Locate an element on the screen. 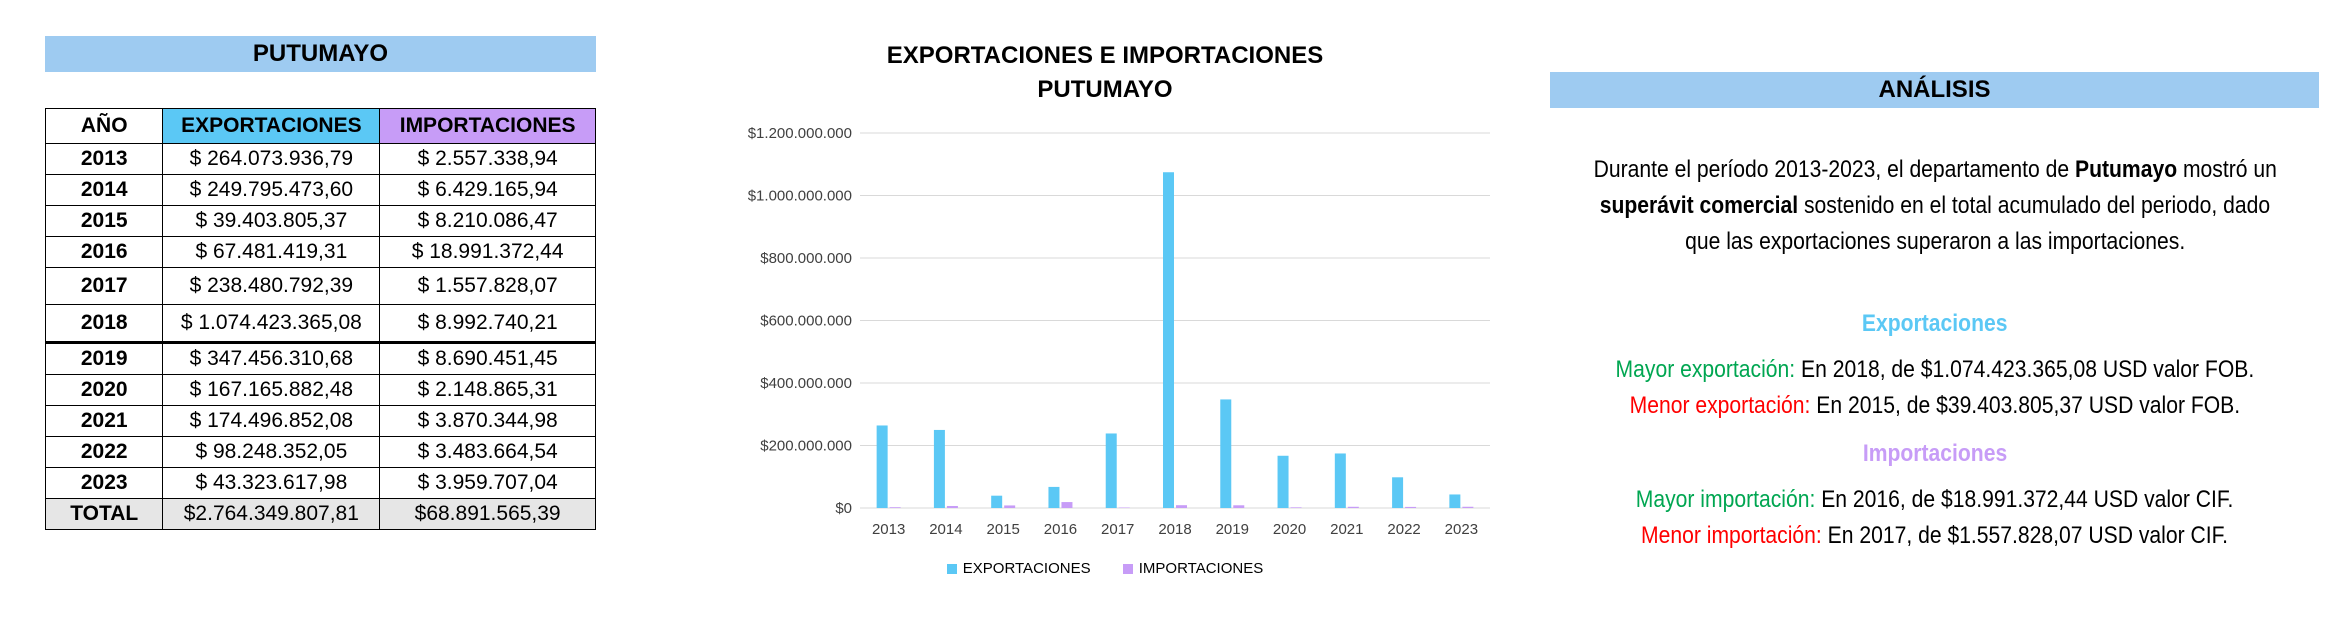 This screenshot has height=637, width=2346. table-row: 2021 $ 174.496.852,08 $ 3.870.344,98 is located at coordinates (321, 421).